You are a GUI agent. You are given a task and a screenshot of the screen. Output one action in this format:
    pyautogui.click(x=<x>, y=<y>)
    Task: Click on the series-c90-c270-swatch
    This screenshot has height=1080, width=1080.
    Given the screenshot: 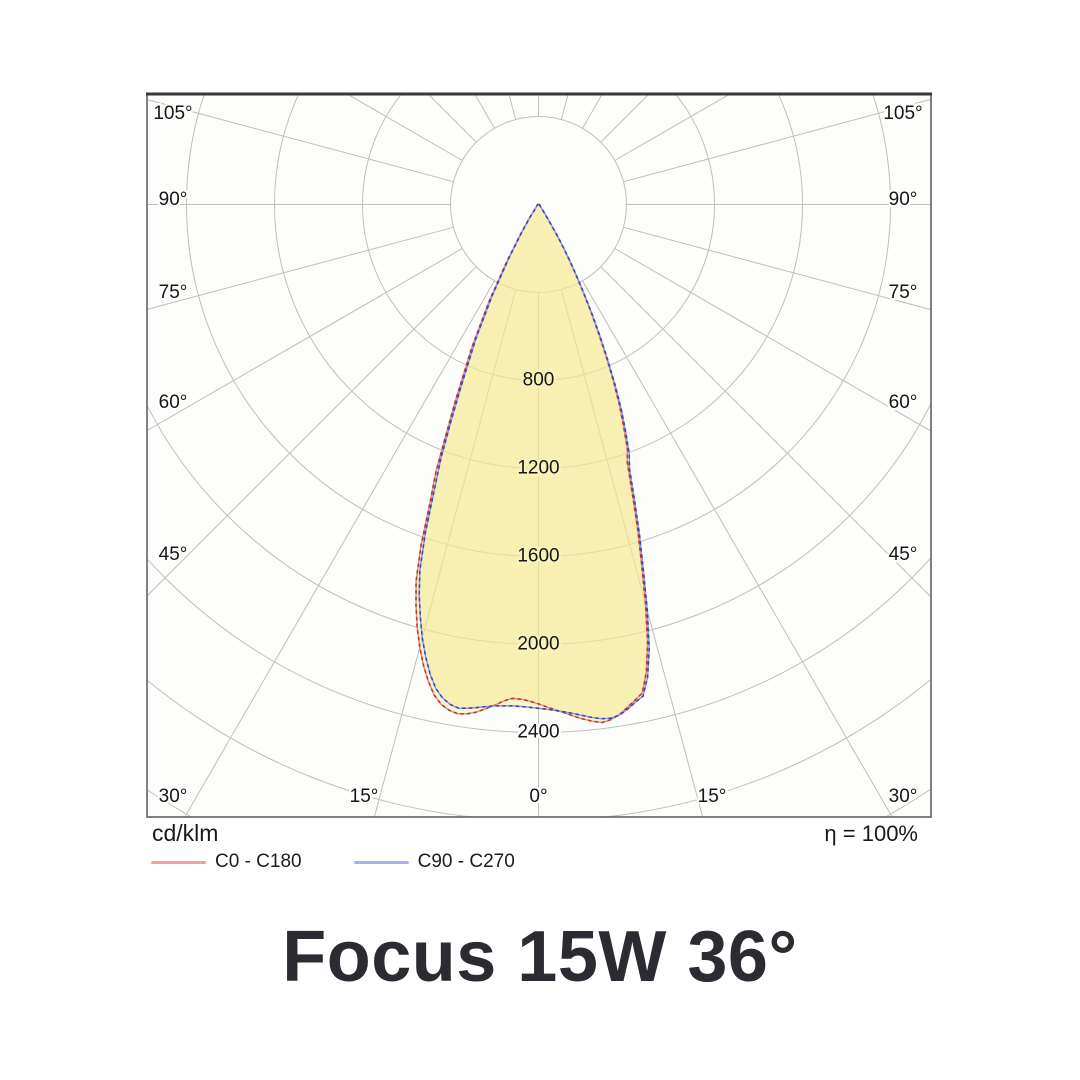 What is the action you would take?
    pyautogui.click(x=381, y=862)
    